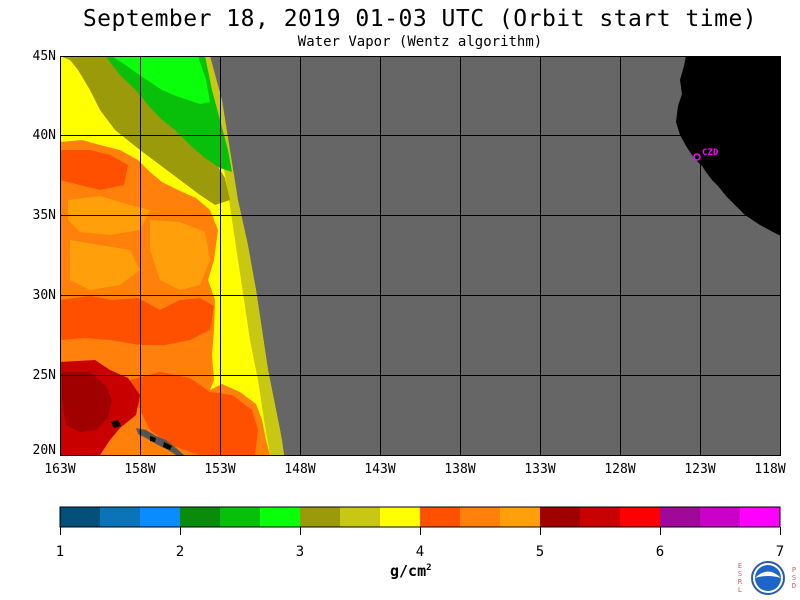 This screenshot has width=800, height=600. Describe the element at coordinates (697, 157) in the screenshot. I see `station-marker` at that location.